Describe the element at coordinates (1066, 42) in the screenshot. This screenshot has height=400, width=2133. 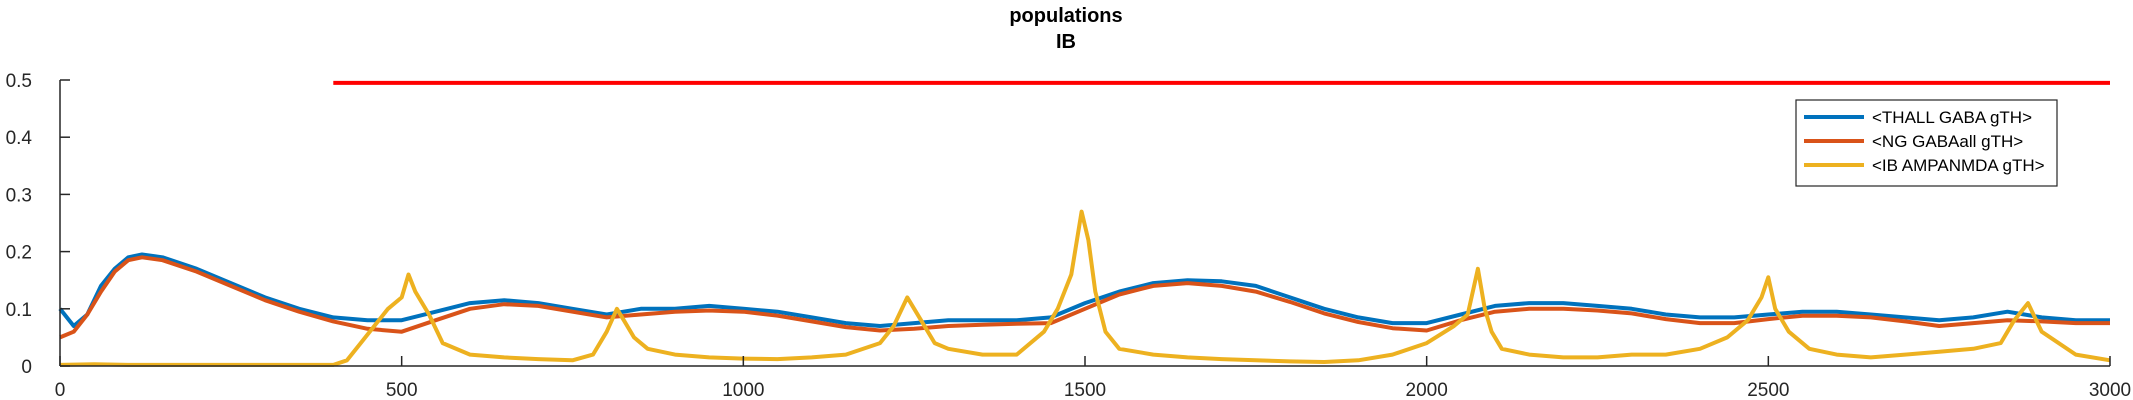
I see `chart-subtitle: IB` at that location.